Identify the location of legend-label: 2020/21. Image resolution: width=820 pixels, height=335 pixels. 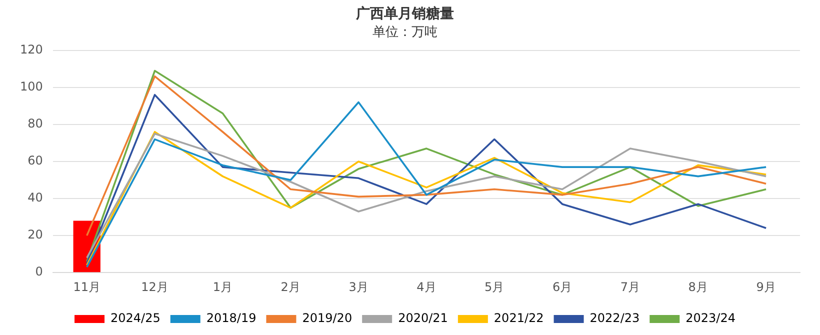
(423, 318).